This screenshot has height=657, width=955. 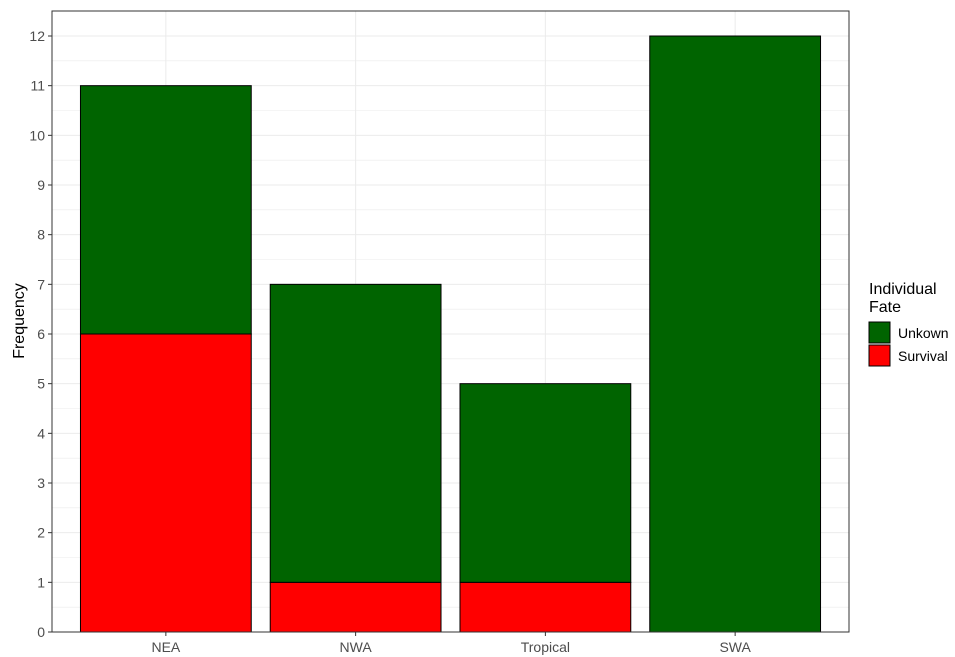 What do you see at coordinates (885, 307) in the screenshot?
I see `legend-title: Fate` at bounding box center [885, 307].